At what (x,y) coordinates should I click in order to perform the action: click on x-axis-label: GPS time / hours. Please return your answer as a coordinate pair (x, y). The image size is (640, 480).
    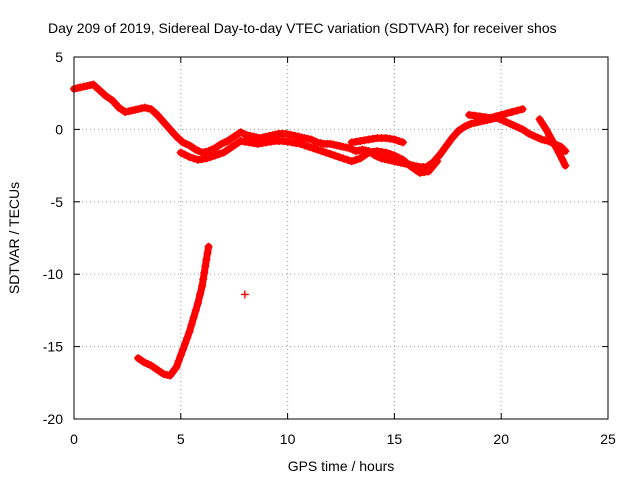
    Looking at the image, I should click on (341, 466).